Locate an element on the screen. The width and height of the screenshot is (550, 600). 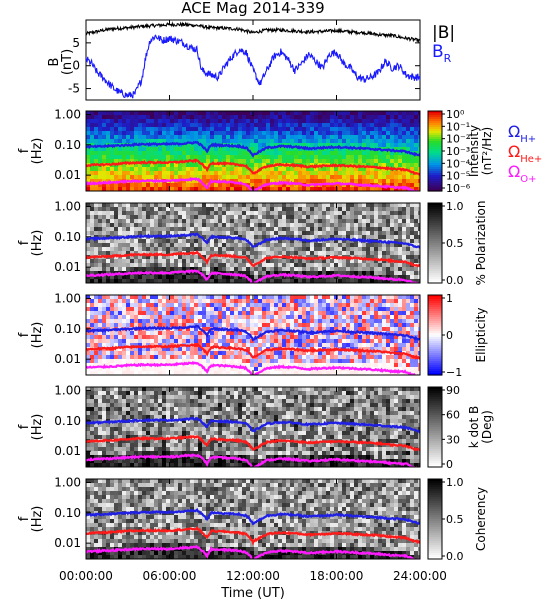
colorbar-tick-label: 1 is located at coordinates (449, 298).